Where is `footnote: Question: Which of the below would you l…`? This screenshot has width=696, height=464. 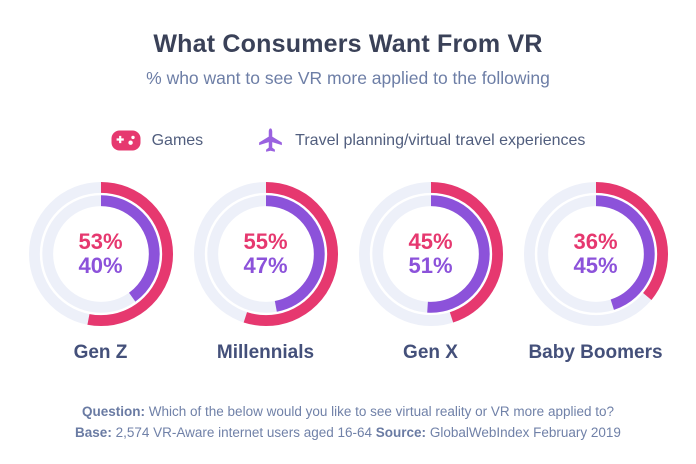 footnote: Question: Which of the below would you l… is located at coordinates (348, 422).